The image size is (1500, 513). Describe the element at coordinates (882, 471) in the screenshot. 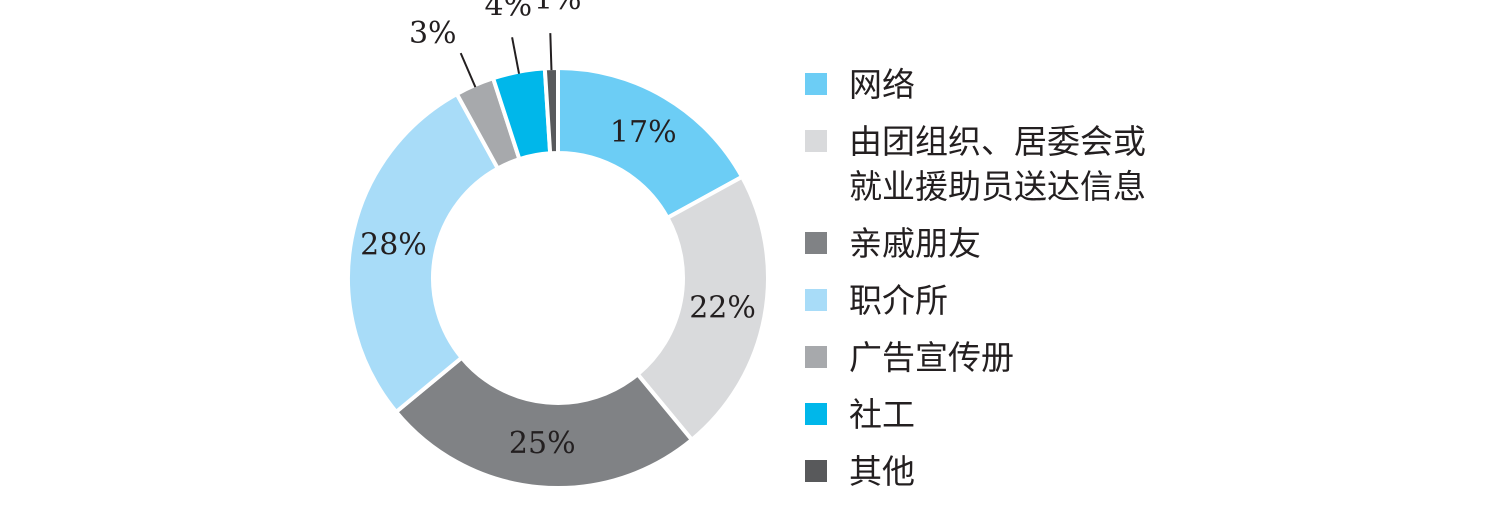

I see `legend-label-6: 其他` at that location.